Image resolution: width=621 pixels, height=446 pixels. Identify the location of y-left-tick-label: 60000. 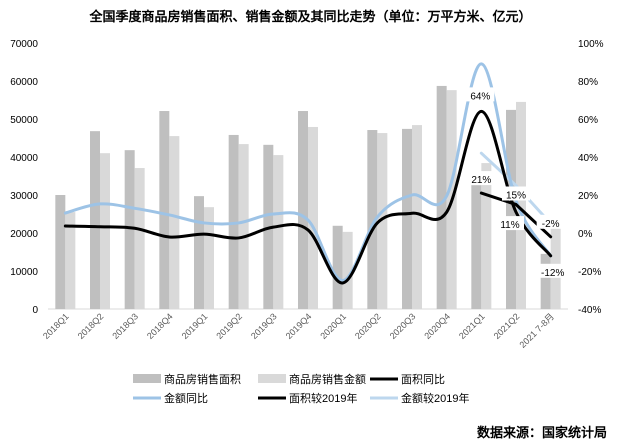
(24, 82).